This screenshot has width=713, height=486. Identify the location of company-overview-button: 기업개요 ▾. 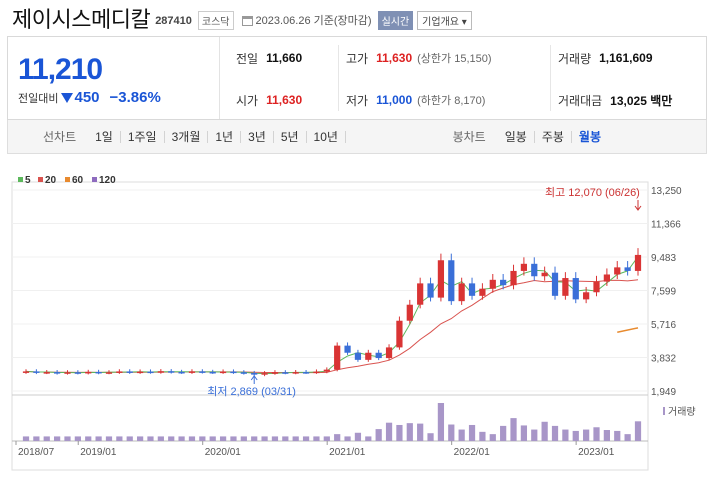
(444, 20).